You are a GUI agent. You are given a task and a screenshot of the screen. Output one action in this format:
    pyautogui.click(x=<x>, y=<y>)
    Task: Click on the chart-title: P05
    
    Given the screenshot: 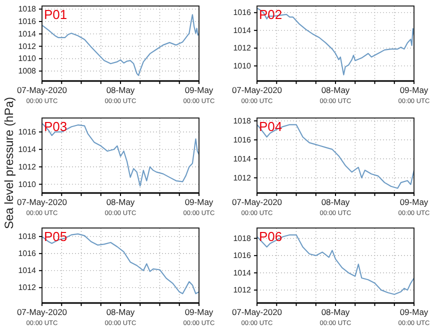 What is the action you would take?
    pyautogui.click(x=56, y=236)
    